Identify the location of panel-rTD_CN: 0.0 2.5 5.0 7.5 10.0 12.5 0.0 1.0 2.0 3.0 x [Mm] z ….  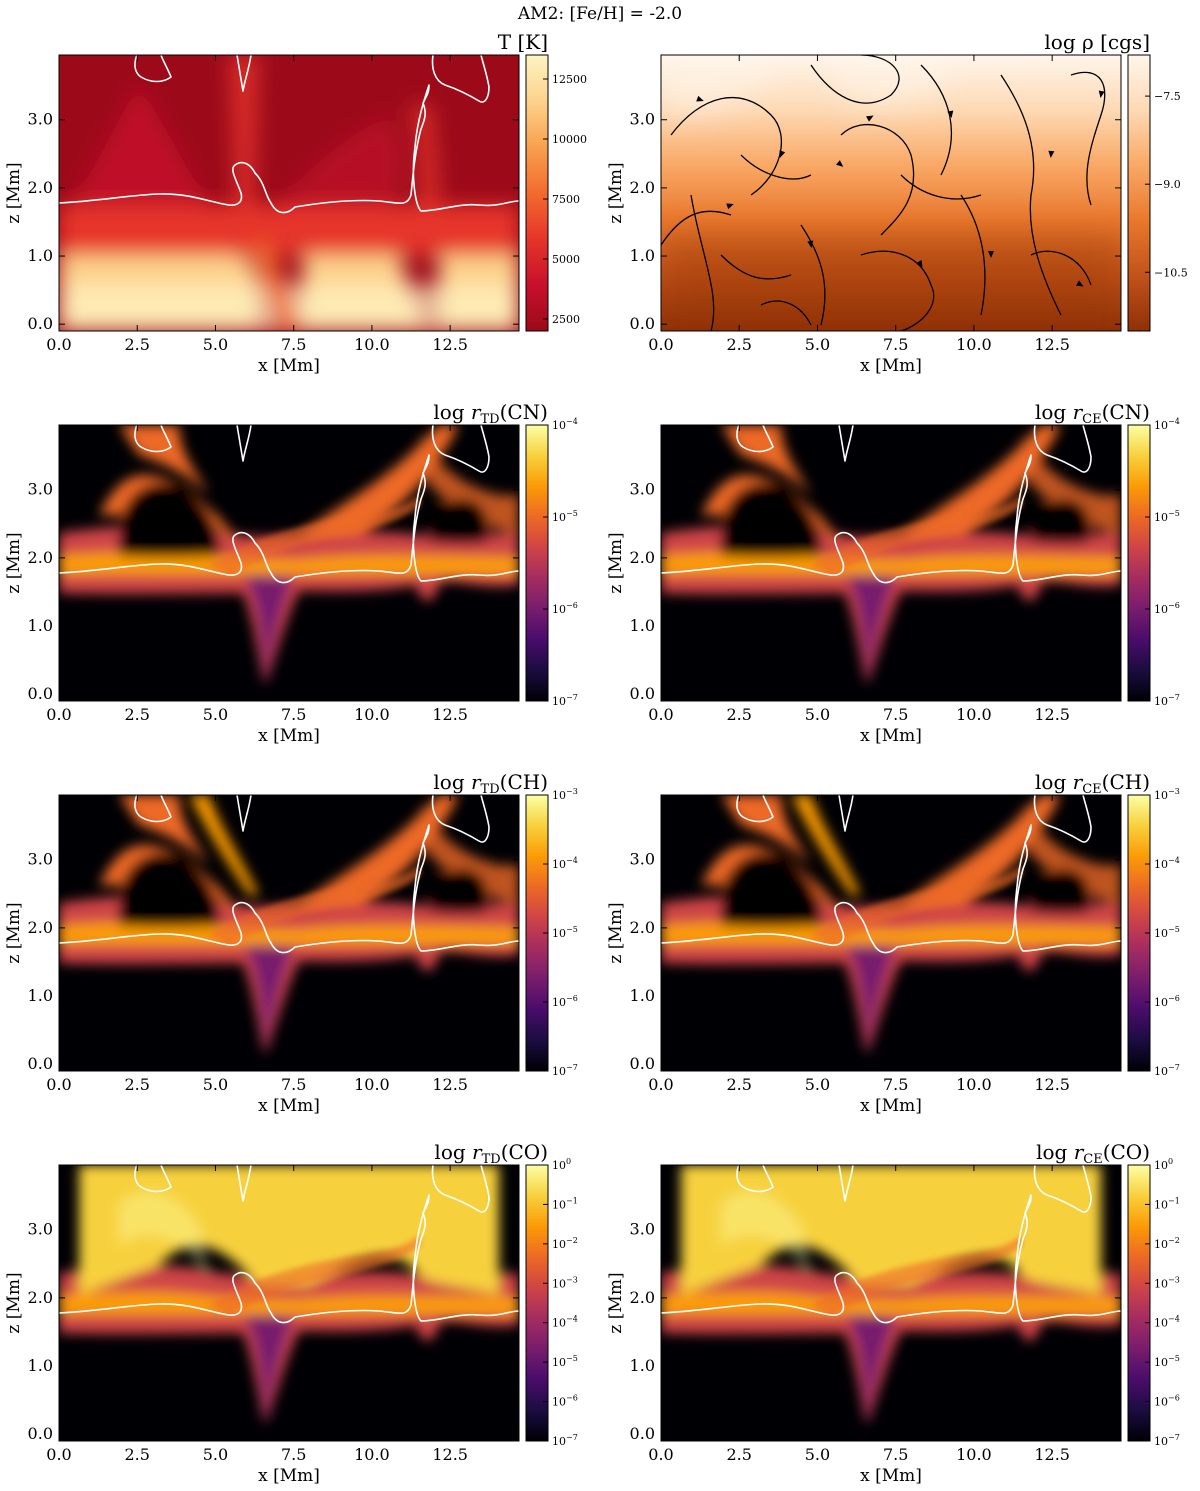
(291, 573).